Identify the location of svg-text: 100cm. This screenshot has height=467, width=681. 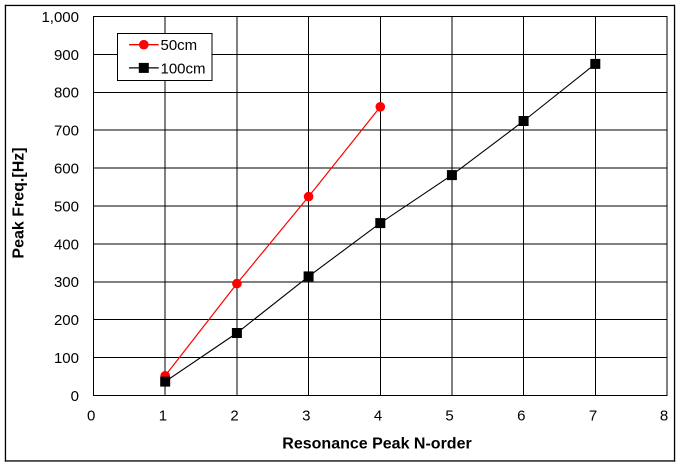
(183, 68).